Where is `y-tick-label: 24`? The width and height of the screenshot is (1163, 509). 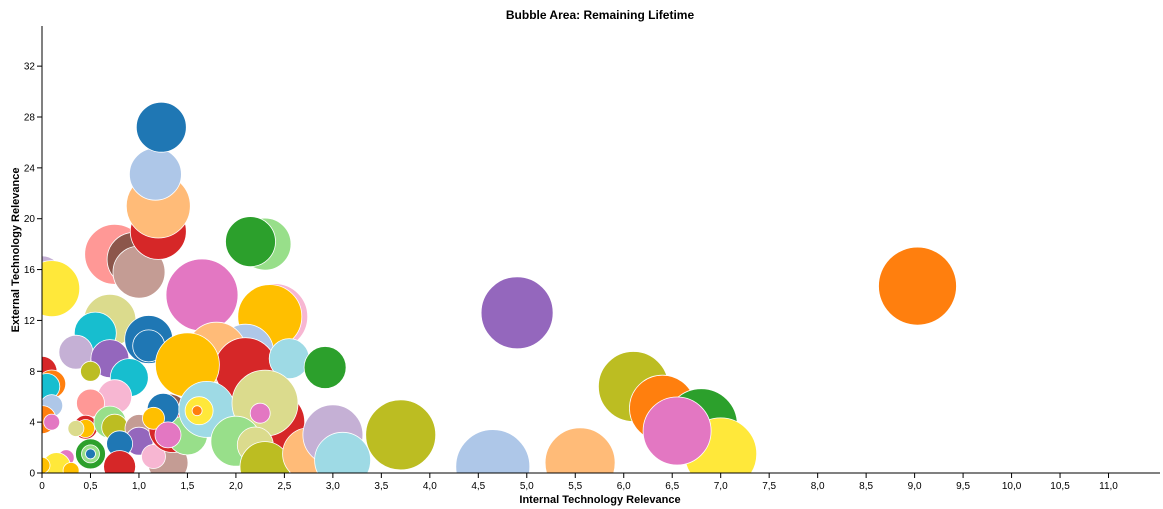 y-tick-label: 24 is located at coordinates (30, 168).